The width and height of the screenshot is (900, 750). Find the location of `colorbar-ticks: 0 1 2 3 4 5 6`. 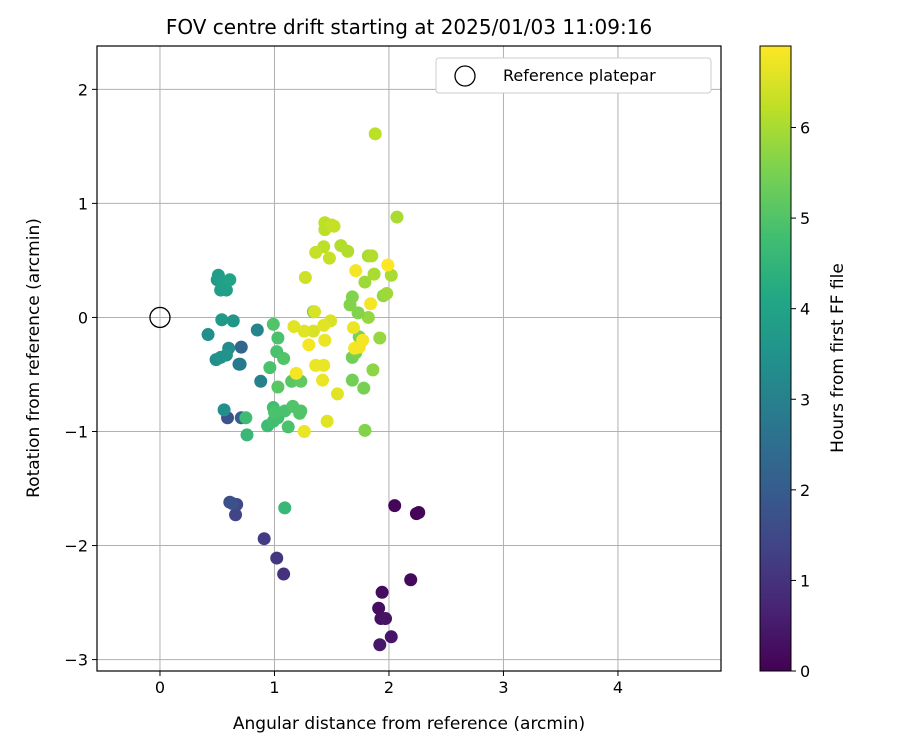

colorbar-ticks: 0 1 2 3 4 5 6 is located at coordinates (800, 400).